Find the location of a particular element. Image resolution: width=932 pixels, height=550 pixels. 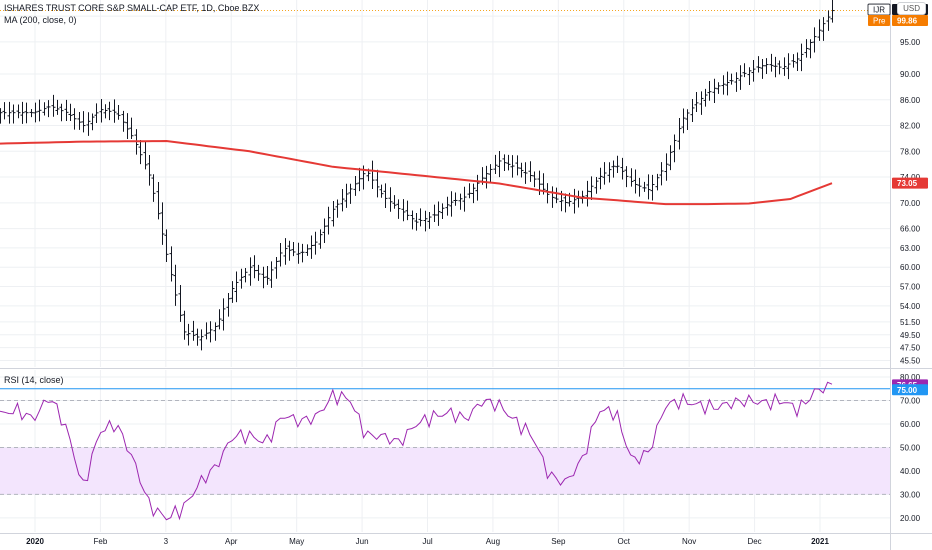

ma-tag: 73.05 is located at coordinates (910, 183).